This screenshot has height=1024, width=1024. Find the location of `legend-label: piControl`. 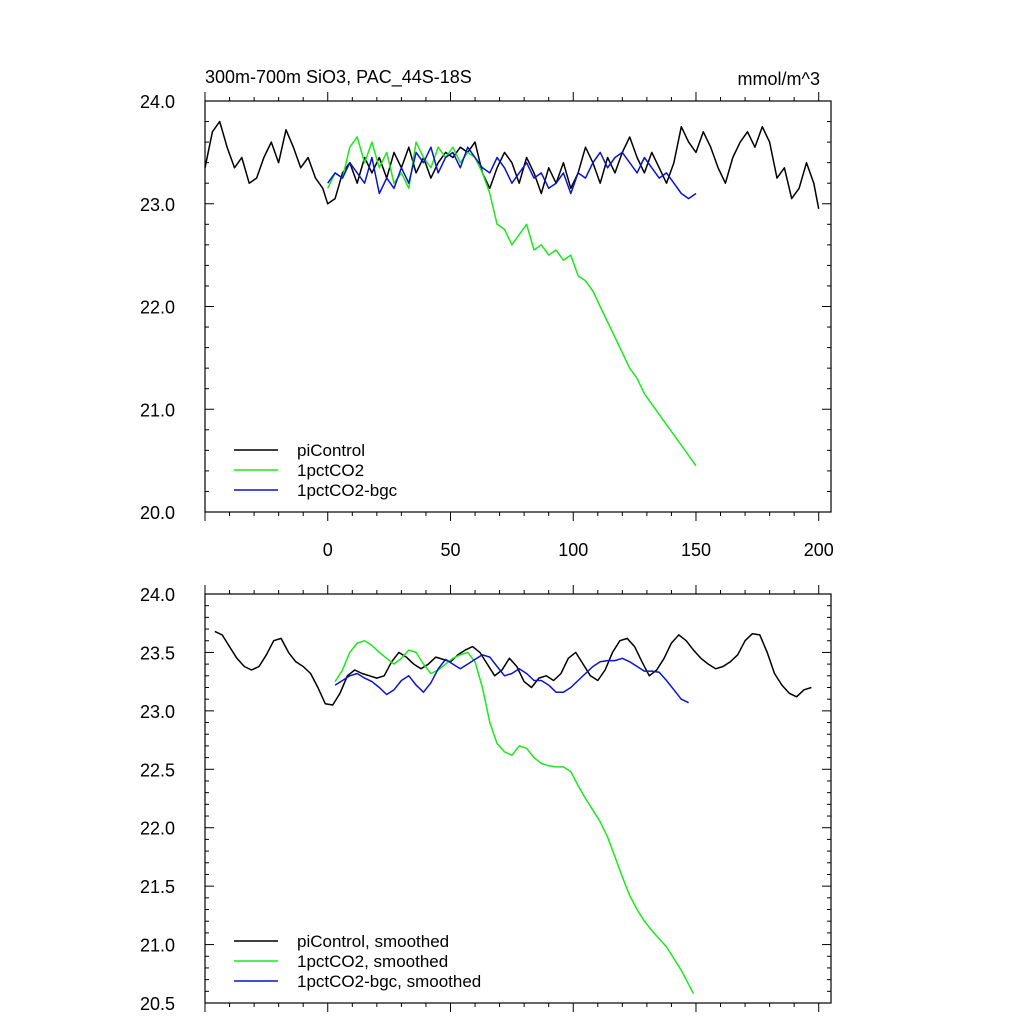

legend-label: piControl is located at coordinates (331, 450).